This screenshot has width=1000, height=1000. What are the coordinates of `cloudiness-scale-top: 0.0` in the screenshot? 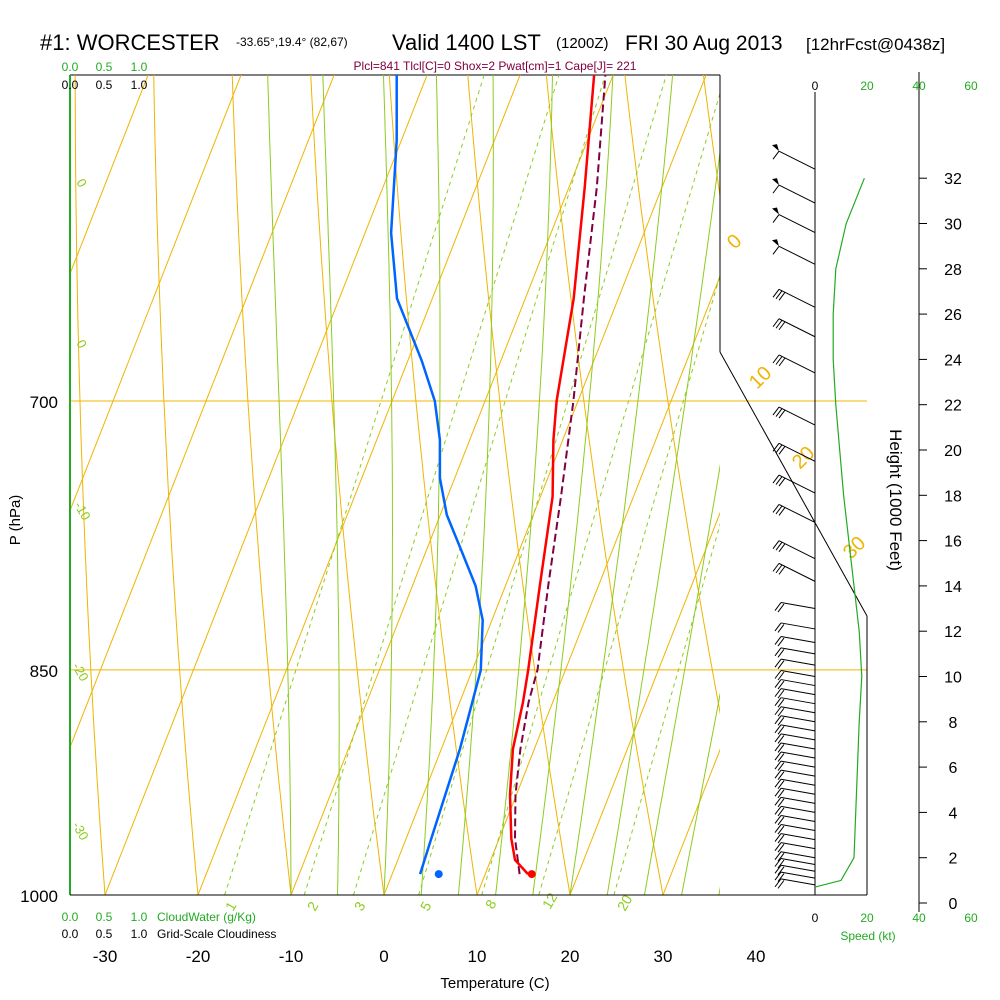 It's located at (70, 85).